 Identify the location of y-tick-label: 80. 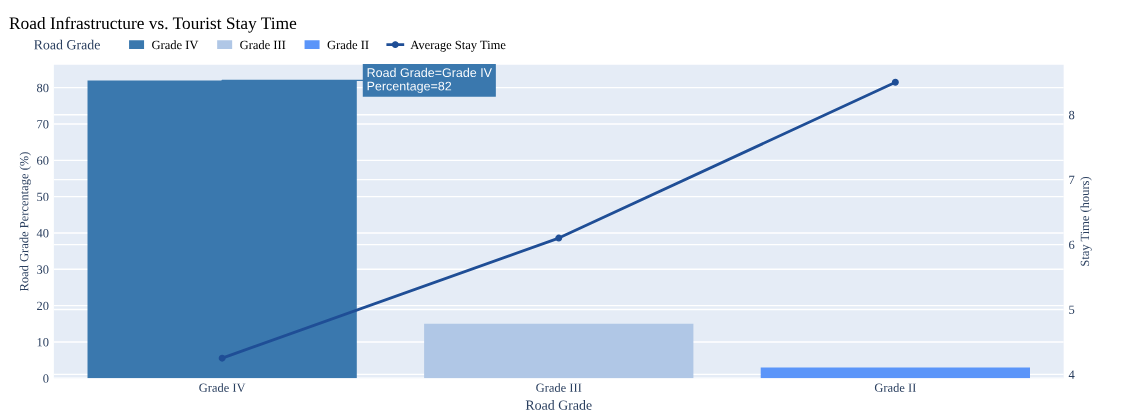
(42, 88).